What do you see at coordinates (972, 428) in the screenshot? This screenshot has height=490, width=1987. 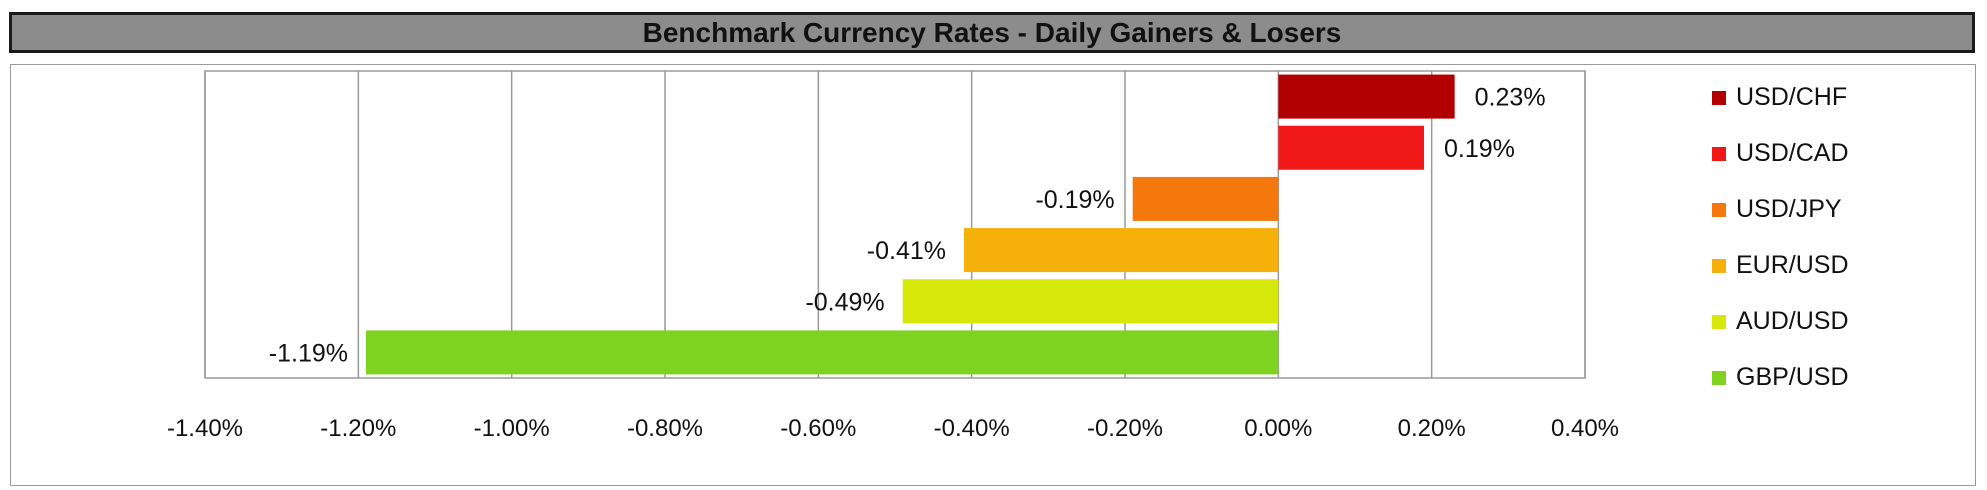 I see `x-tick-label: -0.40%` at bounding box center [972, 428].